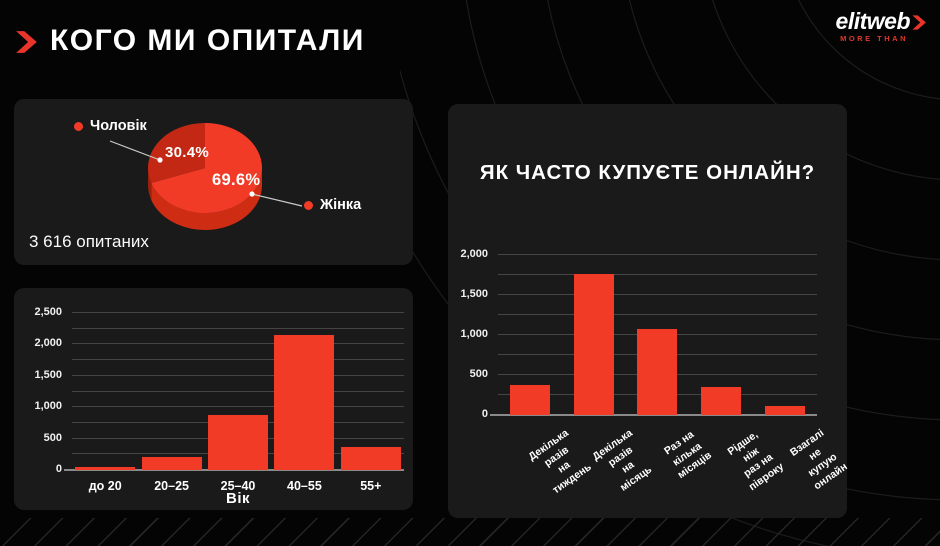 The image size is (940, 546). I want to click on category-label: Взагалі не купую онлайн, so click(818, 460).